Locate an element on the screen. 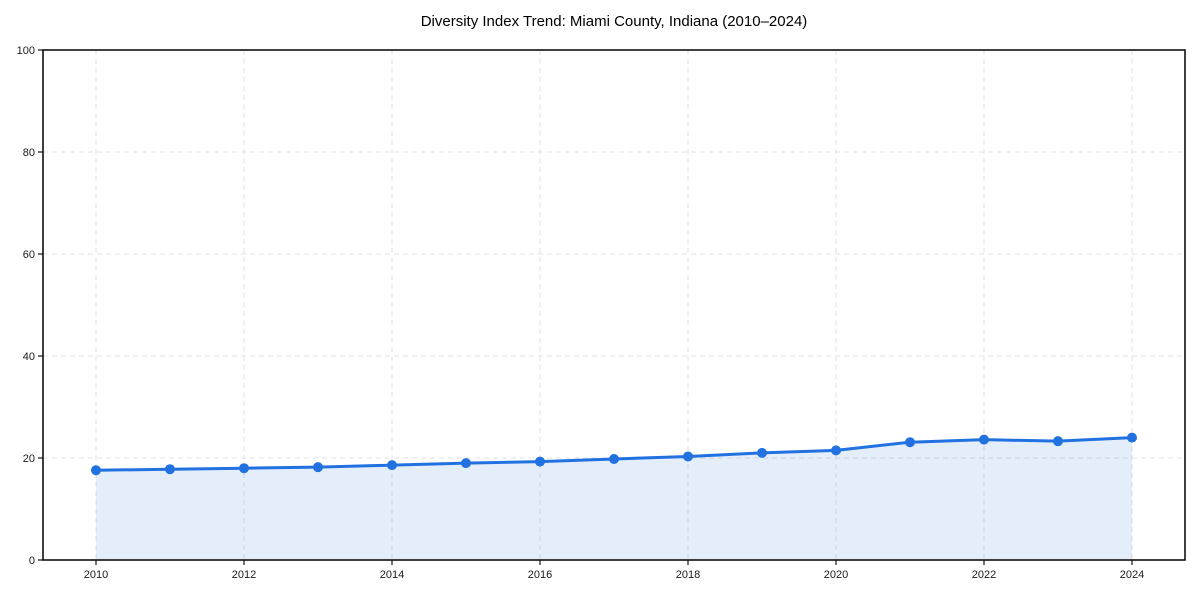  y-tick-label: 100 is located at coordinates (26, 51).